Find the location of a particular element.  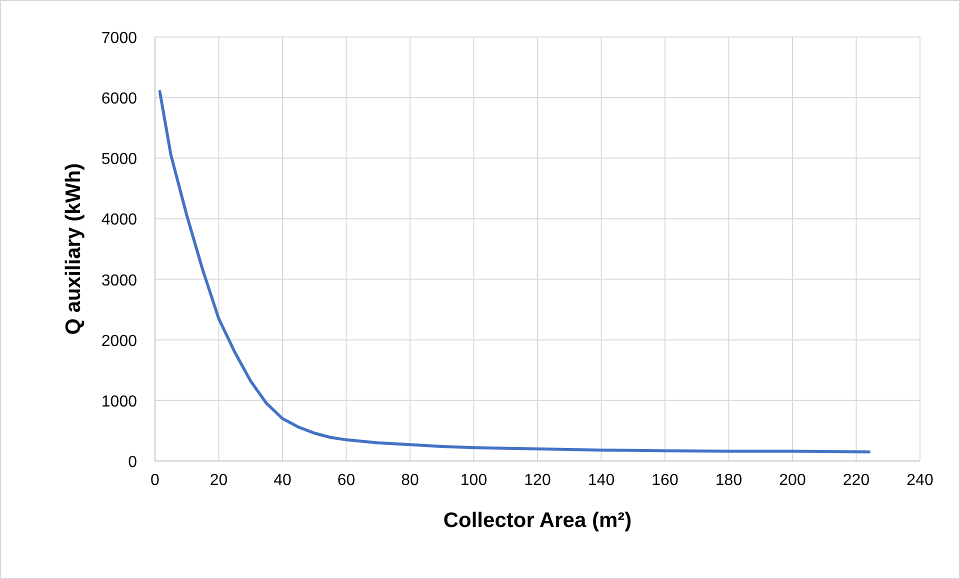

x-tick-label: 40 is located at coordinates (283, 480).